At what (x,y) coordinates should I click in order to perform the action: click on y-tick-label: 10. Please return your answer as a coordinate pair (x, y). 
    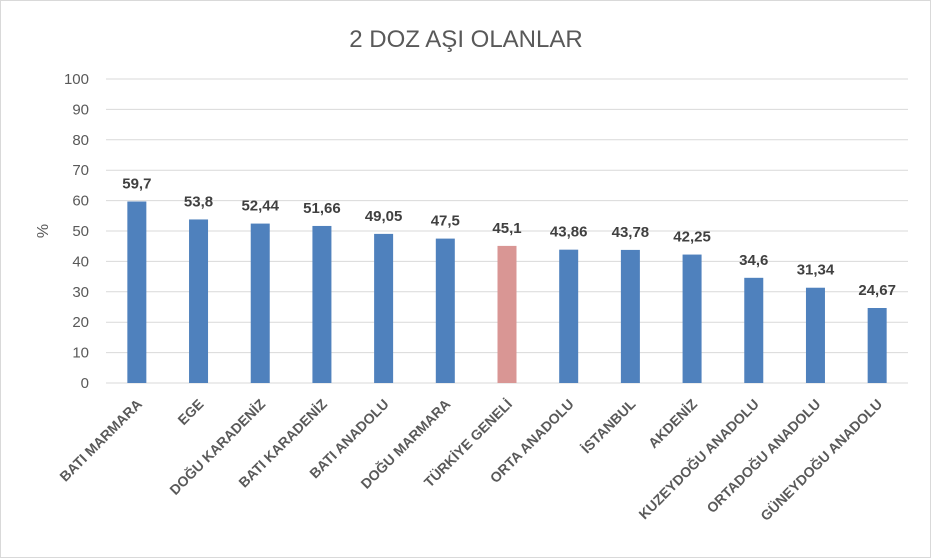
    Looking at the image, I should click on (80, 353).